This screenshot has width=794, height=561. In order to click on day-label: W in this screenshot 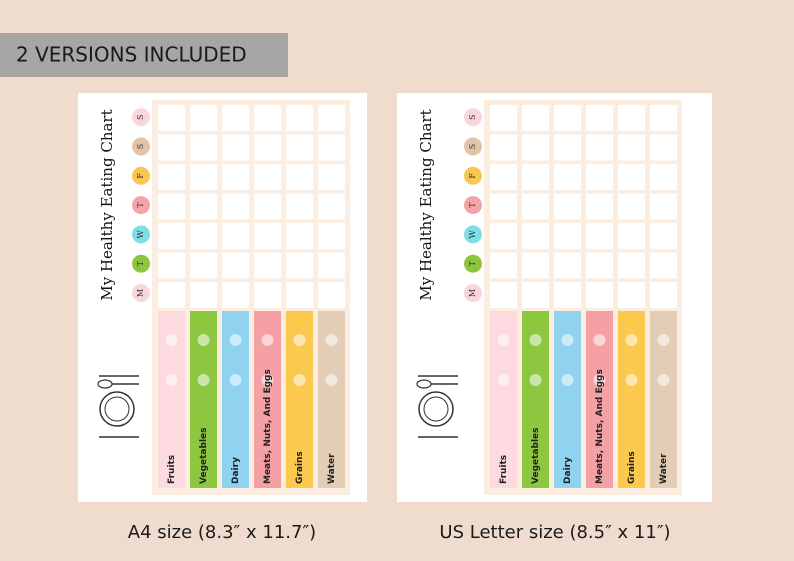, I will do `click(140, 234)`.